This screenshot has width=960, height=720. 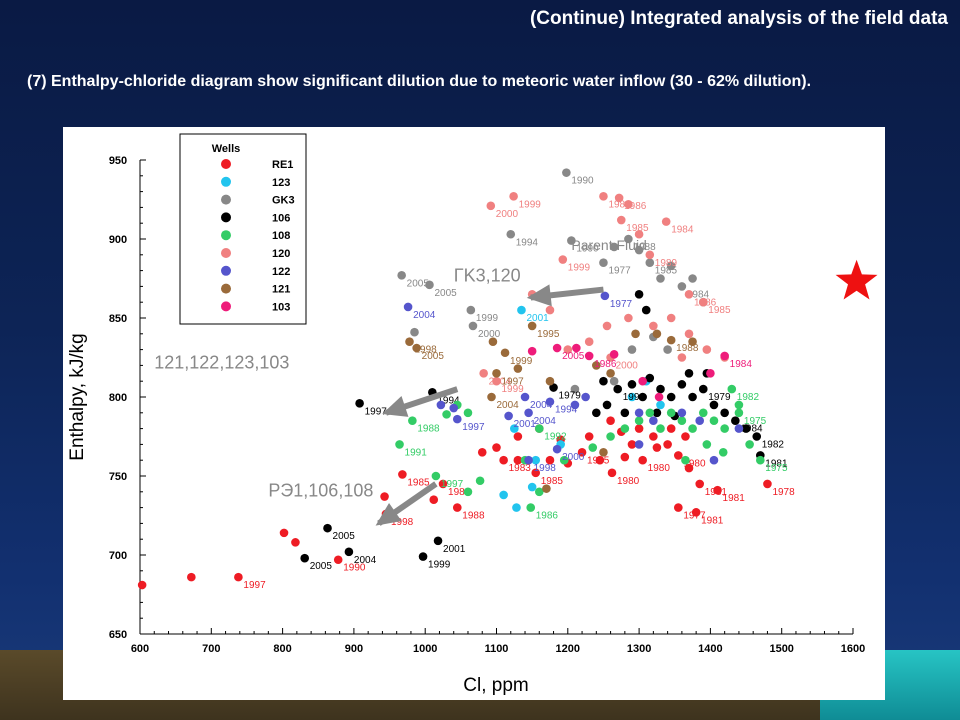 What do you see at coordinates (395, 406) in the screenshot?
I see `dilution-arrow-head` at bounding box center [395, 406].